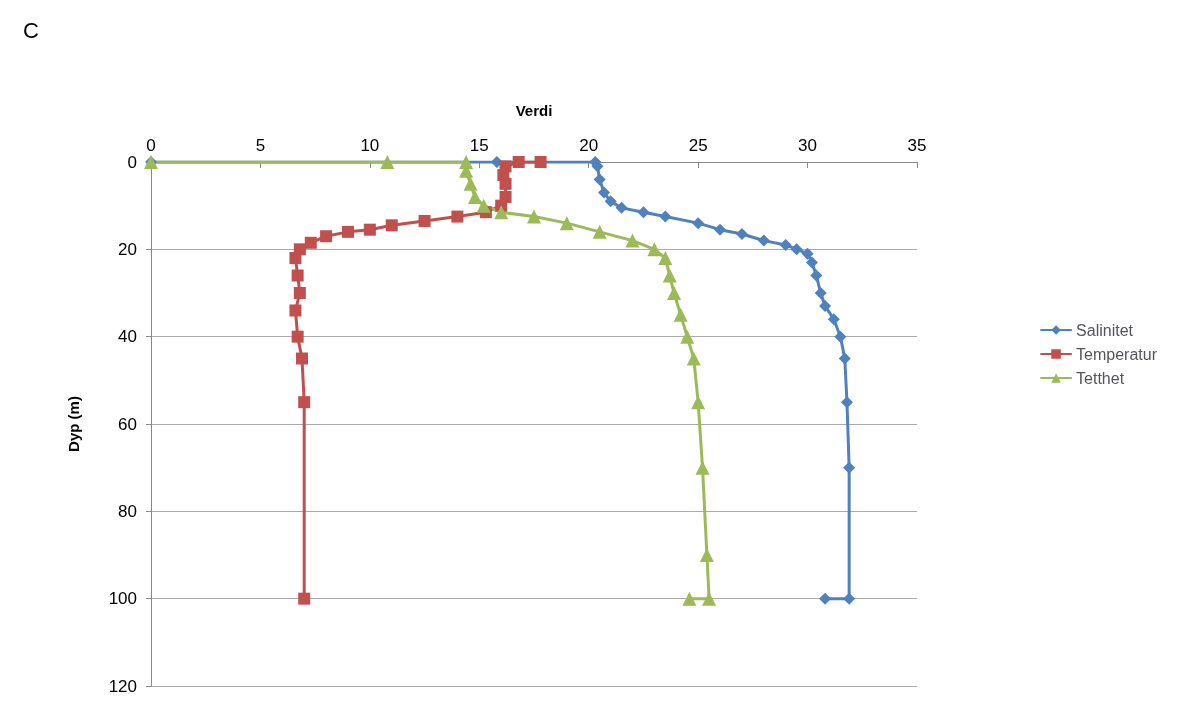 Image resolution: width=1182 pixels, height=708 pixels. I want to click on x-tick-label: 20, so click(589, 145).